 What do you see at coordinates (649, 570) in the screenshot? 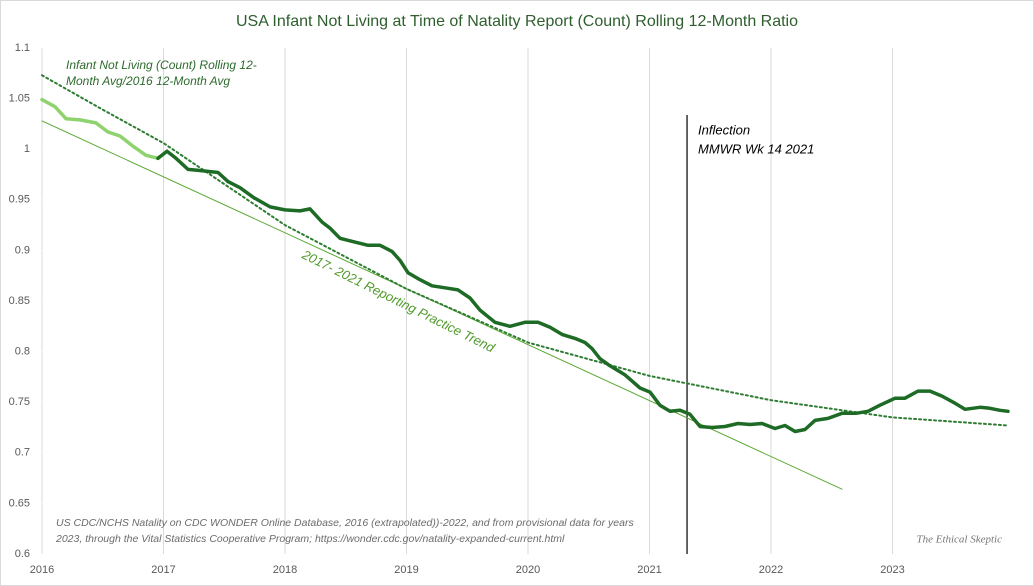
I see `x-tick-label: 2021` at bounding box center [649, 570].